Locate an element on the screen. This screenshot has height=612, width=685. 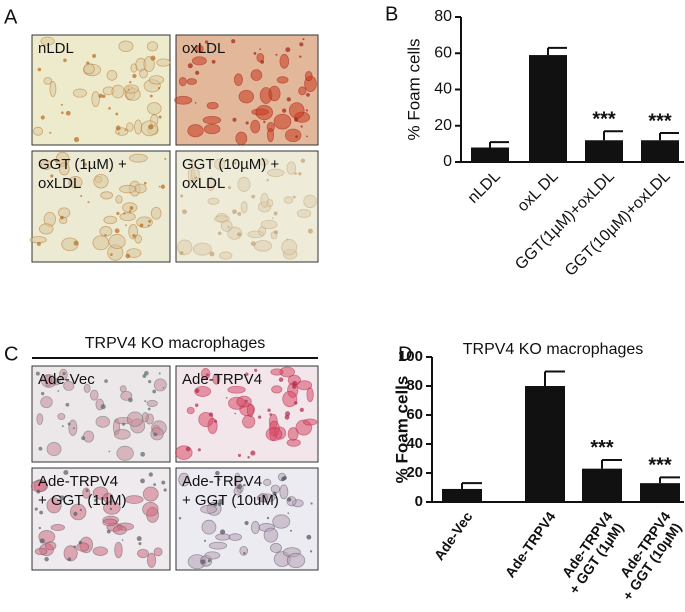
panel-label: C is located at coordinates (11, 354).